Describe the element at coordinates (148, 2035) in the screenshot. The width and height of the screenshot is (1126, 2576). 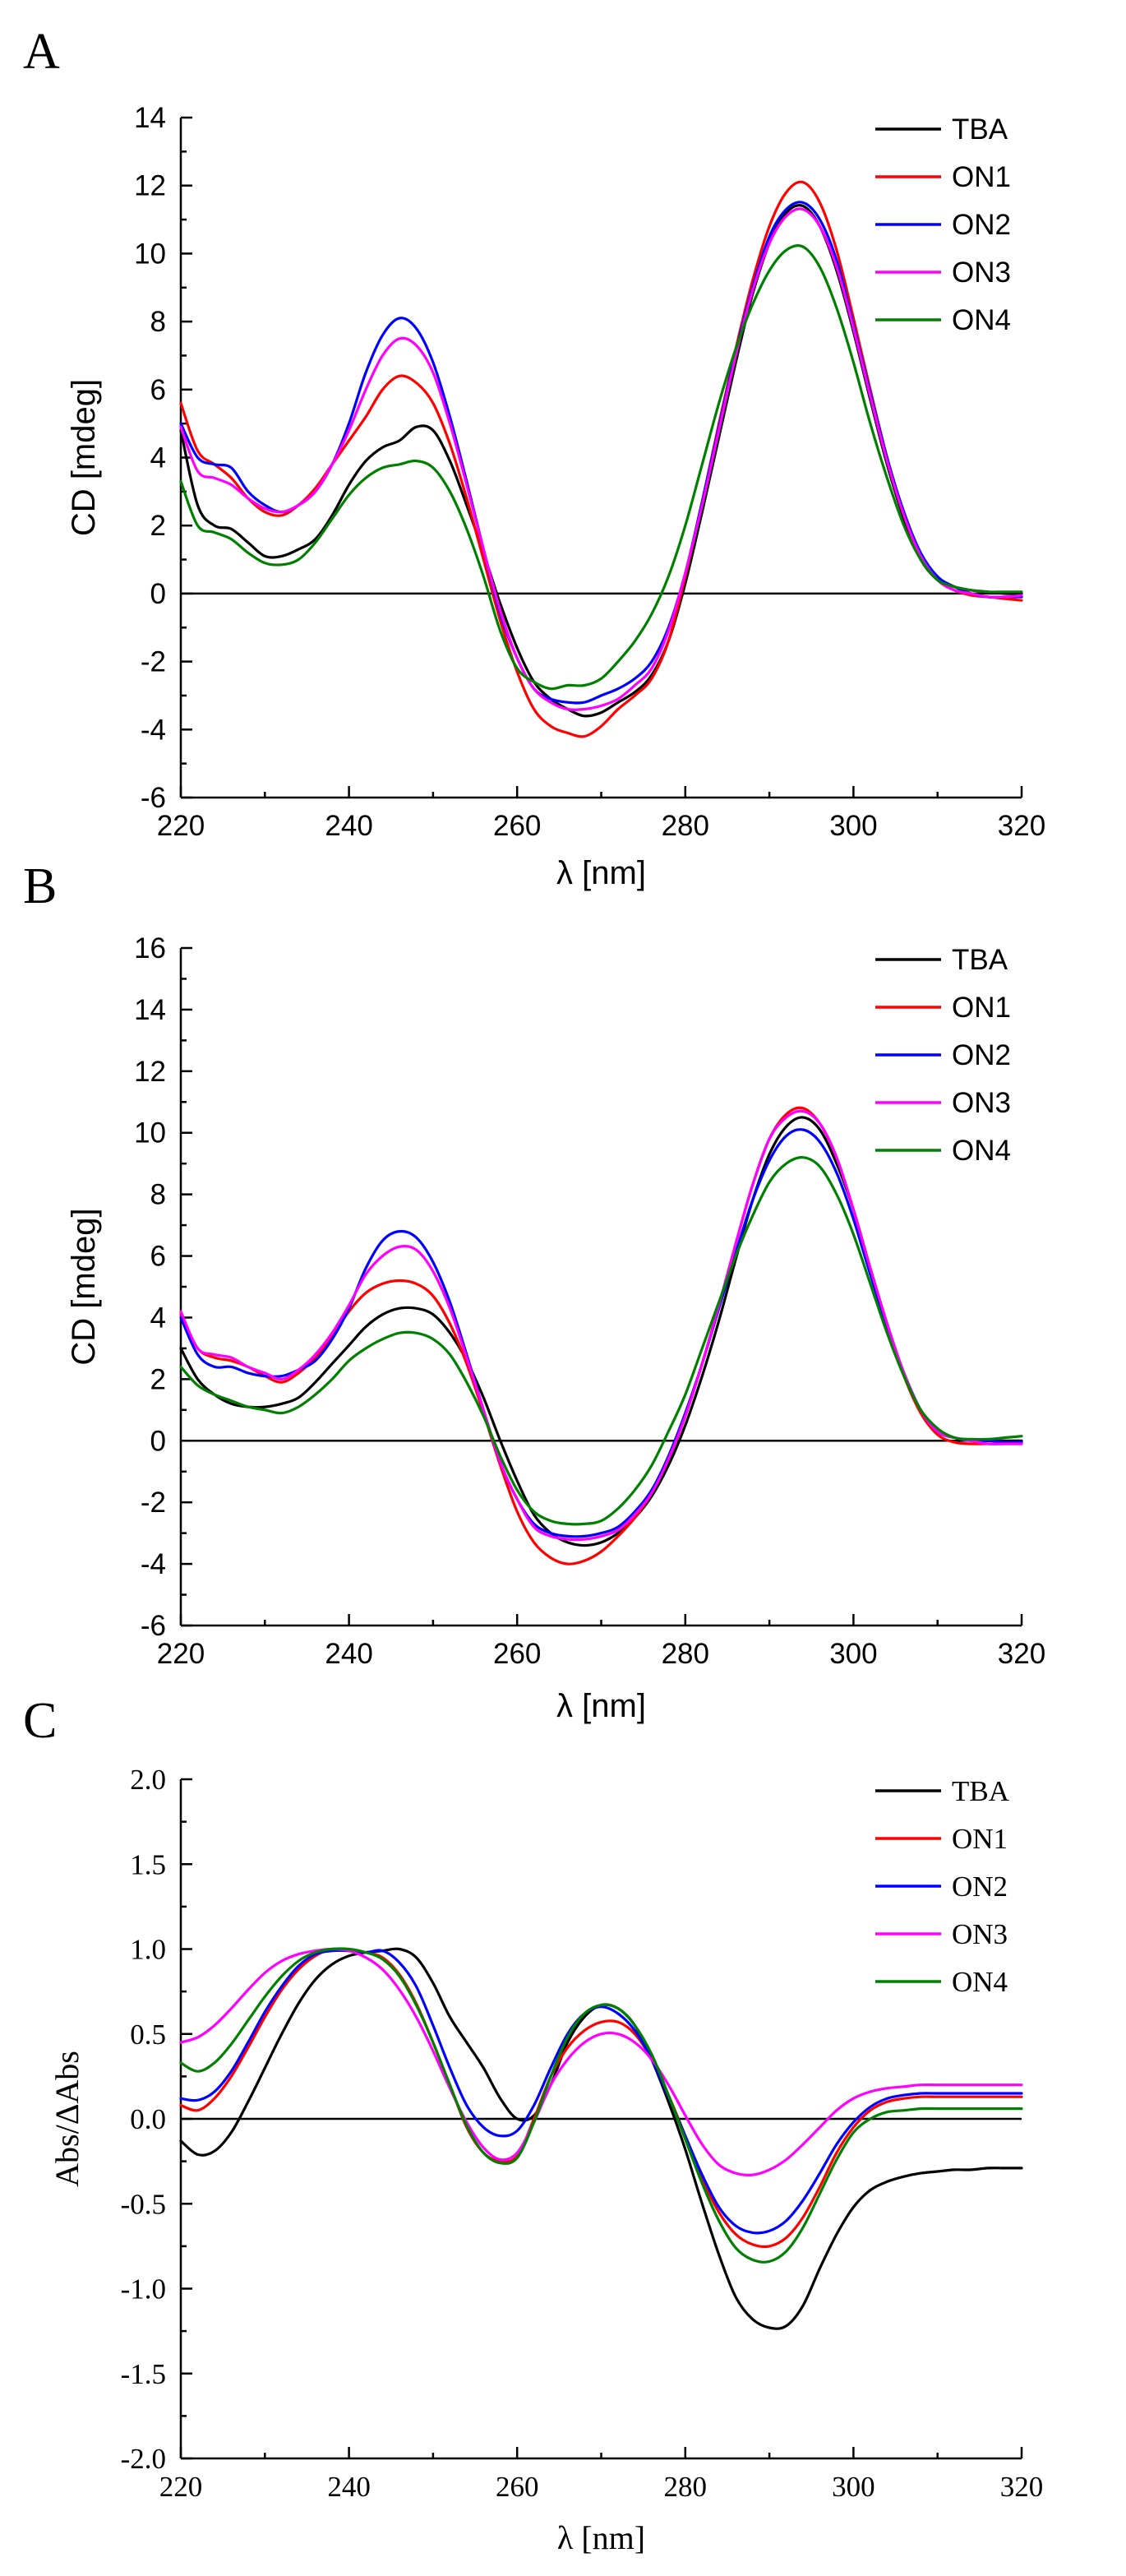
I see `y-tick-label: 0.5` at that location.